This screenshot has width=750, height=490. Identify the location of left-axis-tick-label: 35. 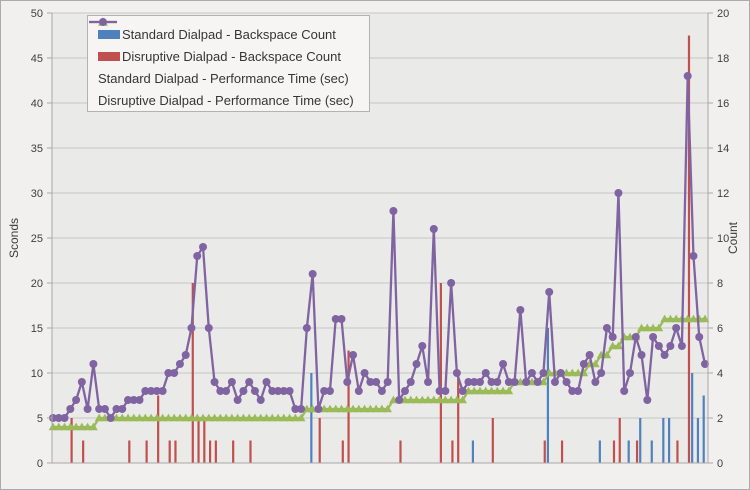
(37, 149).